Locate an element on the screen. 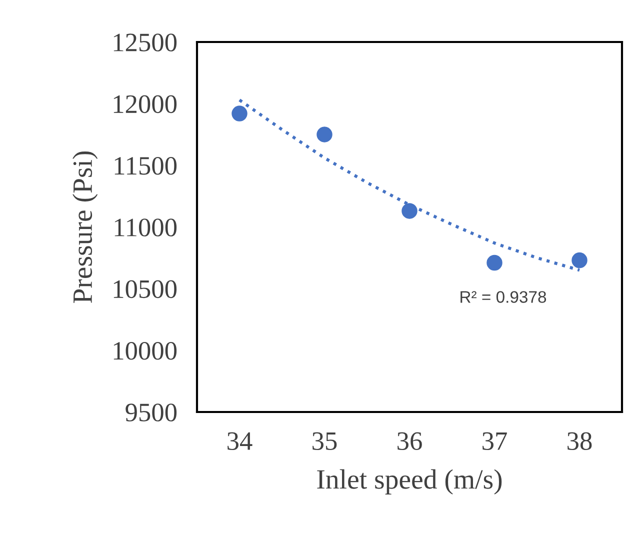 The height and width of the screenshot is (543, 638). y-tick-label: 12500 is located at coordinates (145, 43).